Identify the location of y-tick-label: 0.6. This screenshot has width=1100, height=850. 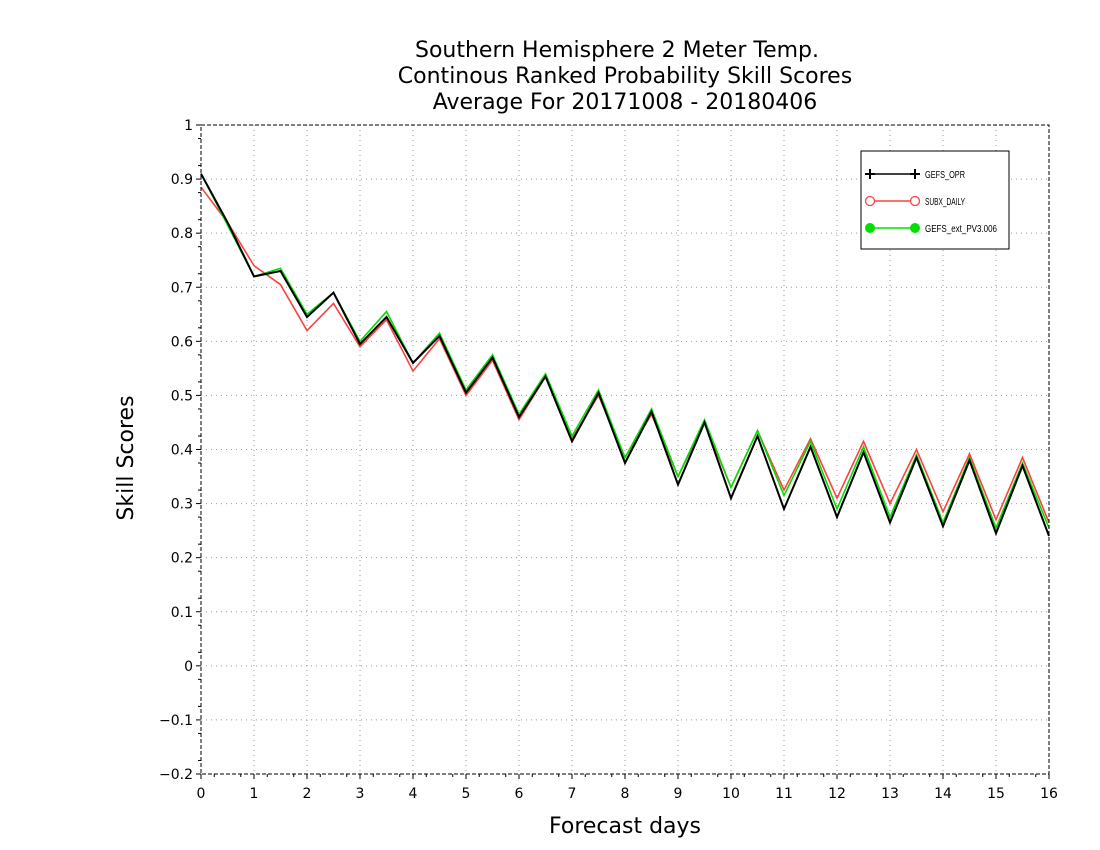
(182, 342).